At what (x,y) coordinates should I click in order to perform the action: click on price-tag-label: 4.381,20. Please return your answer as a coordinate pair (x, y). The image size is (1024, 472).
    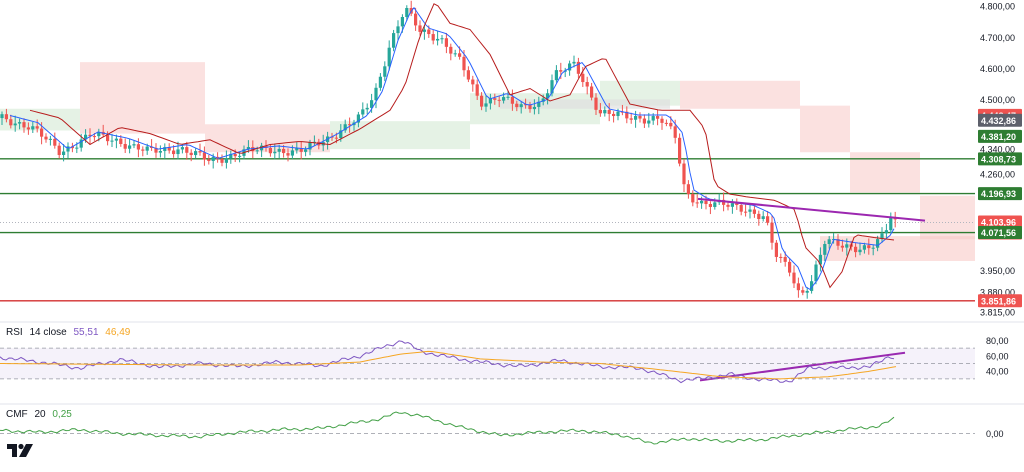
    Looking at the image, I should click on (998, 137).